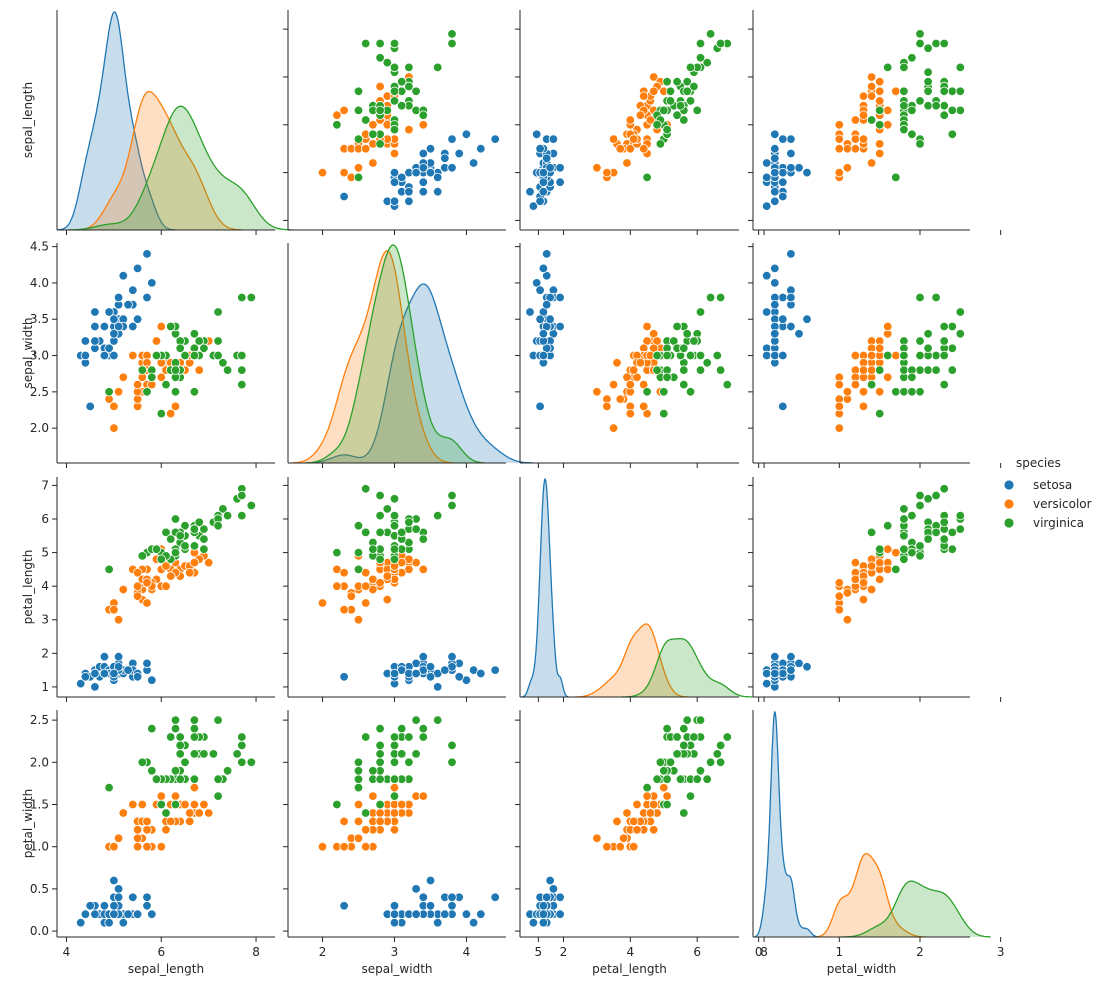 This screenshot has width=1104, height=986. Describe the element at coordinates (394, 354) in the screenshot. I see `kde-line-virginica` at that location.